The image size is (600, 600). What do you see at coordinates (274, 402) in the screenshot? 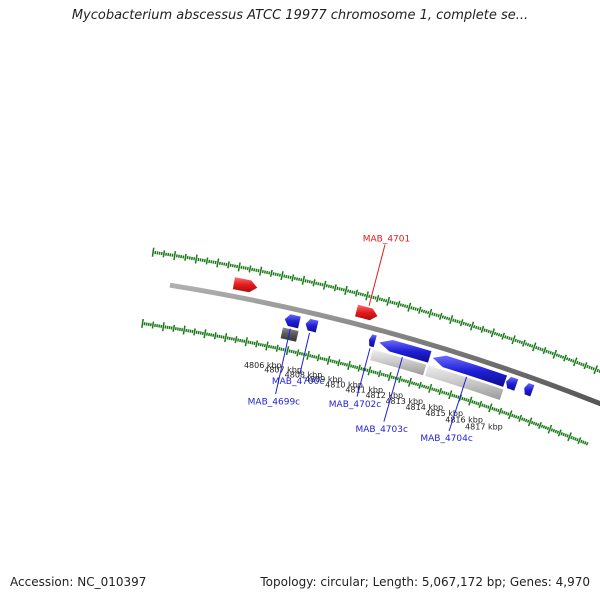
I see `gene-label: MAB_4699c` at bounding box center [274, 402].